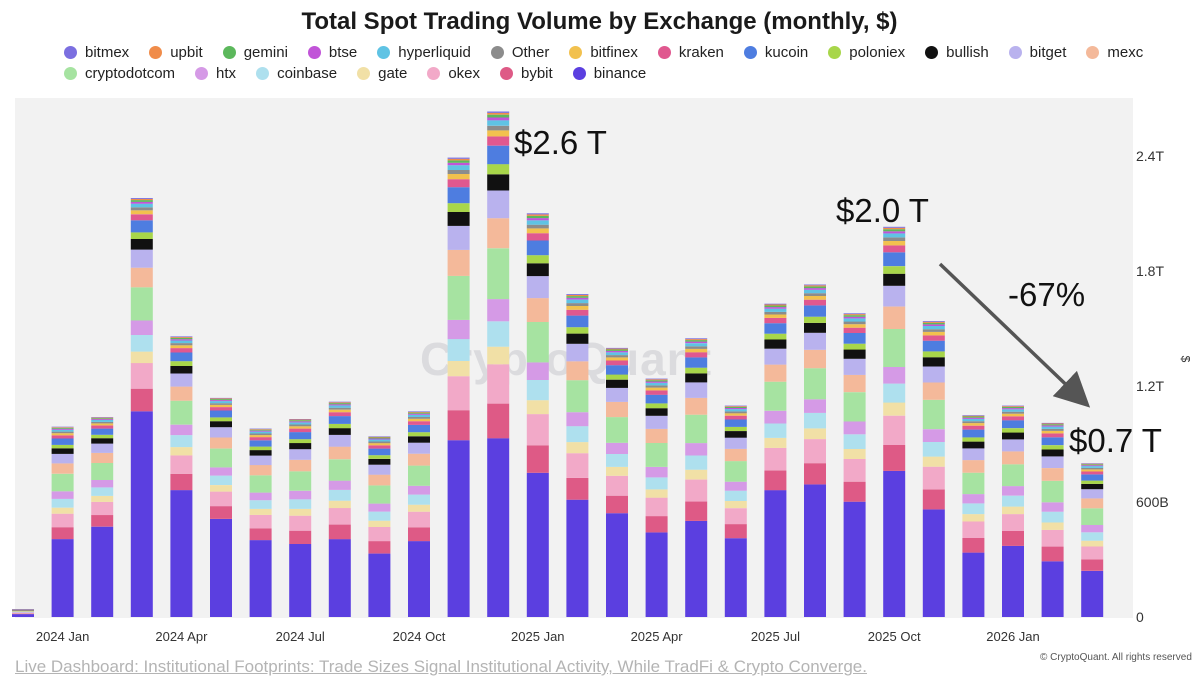  Describe the element at coordinates (775, 52) in the screenshot. I see `legend-item-kucoin: kucoin` at that location.